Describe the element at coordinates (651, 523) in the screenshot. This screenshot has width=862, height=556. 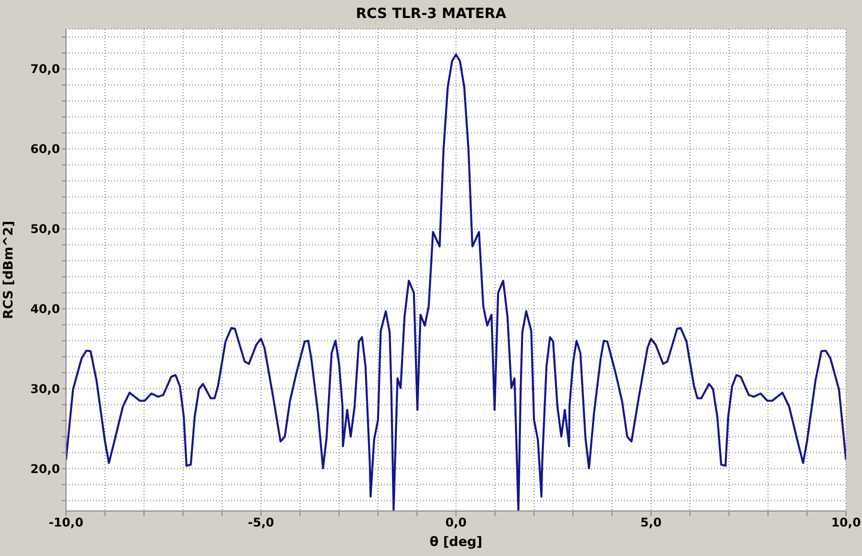
I see `x-tick-label: 5,0` at that location.